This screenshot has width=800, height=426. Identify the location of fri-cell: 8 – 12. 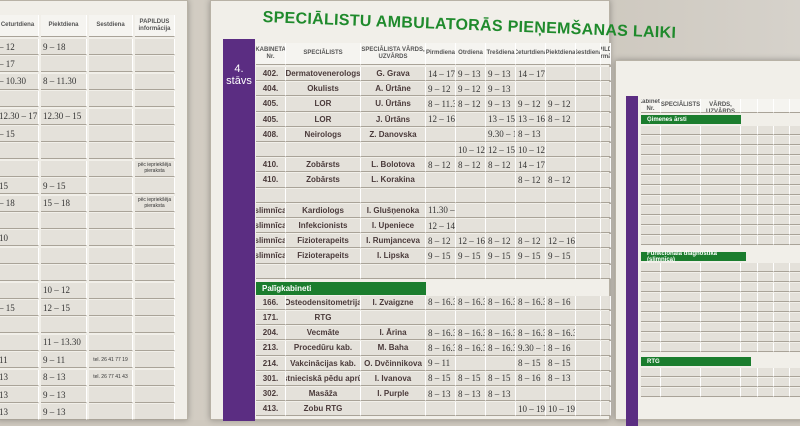
(561, 180).